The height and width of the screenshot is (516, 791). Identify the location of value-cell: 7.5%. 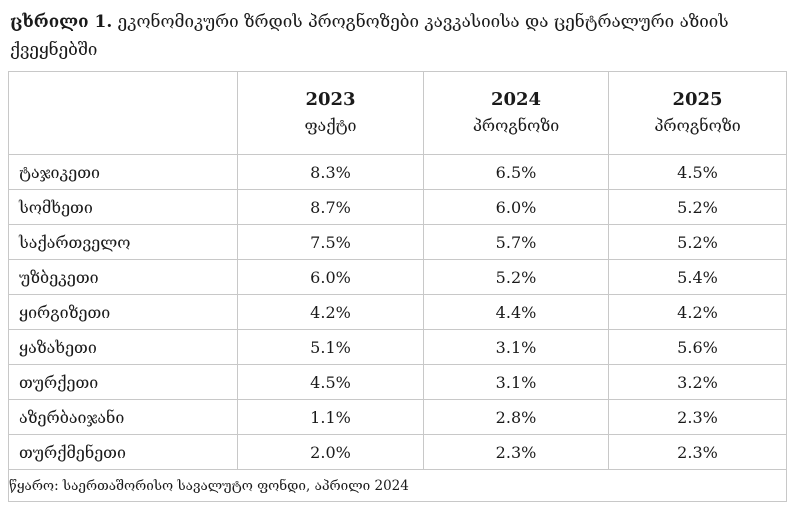
(330, 242).